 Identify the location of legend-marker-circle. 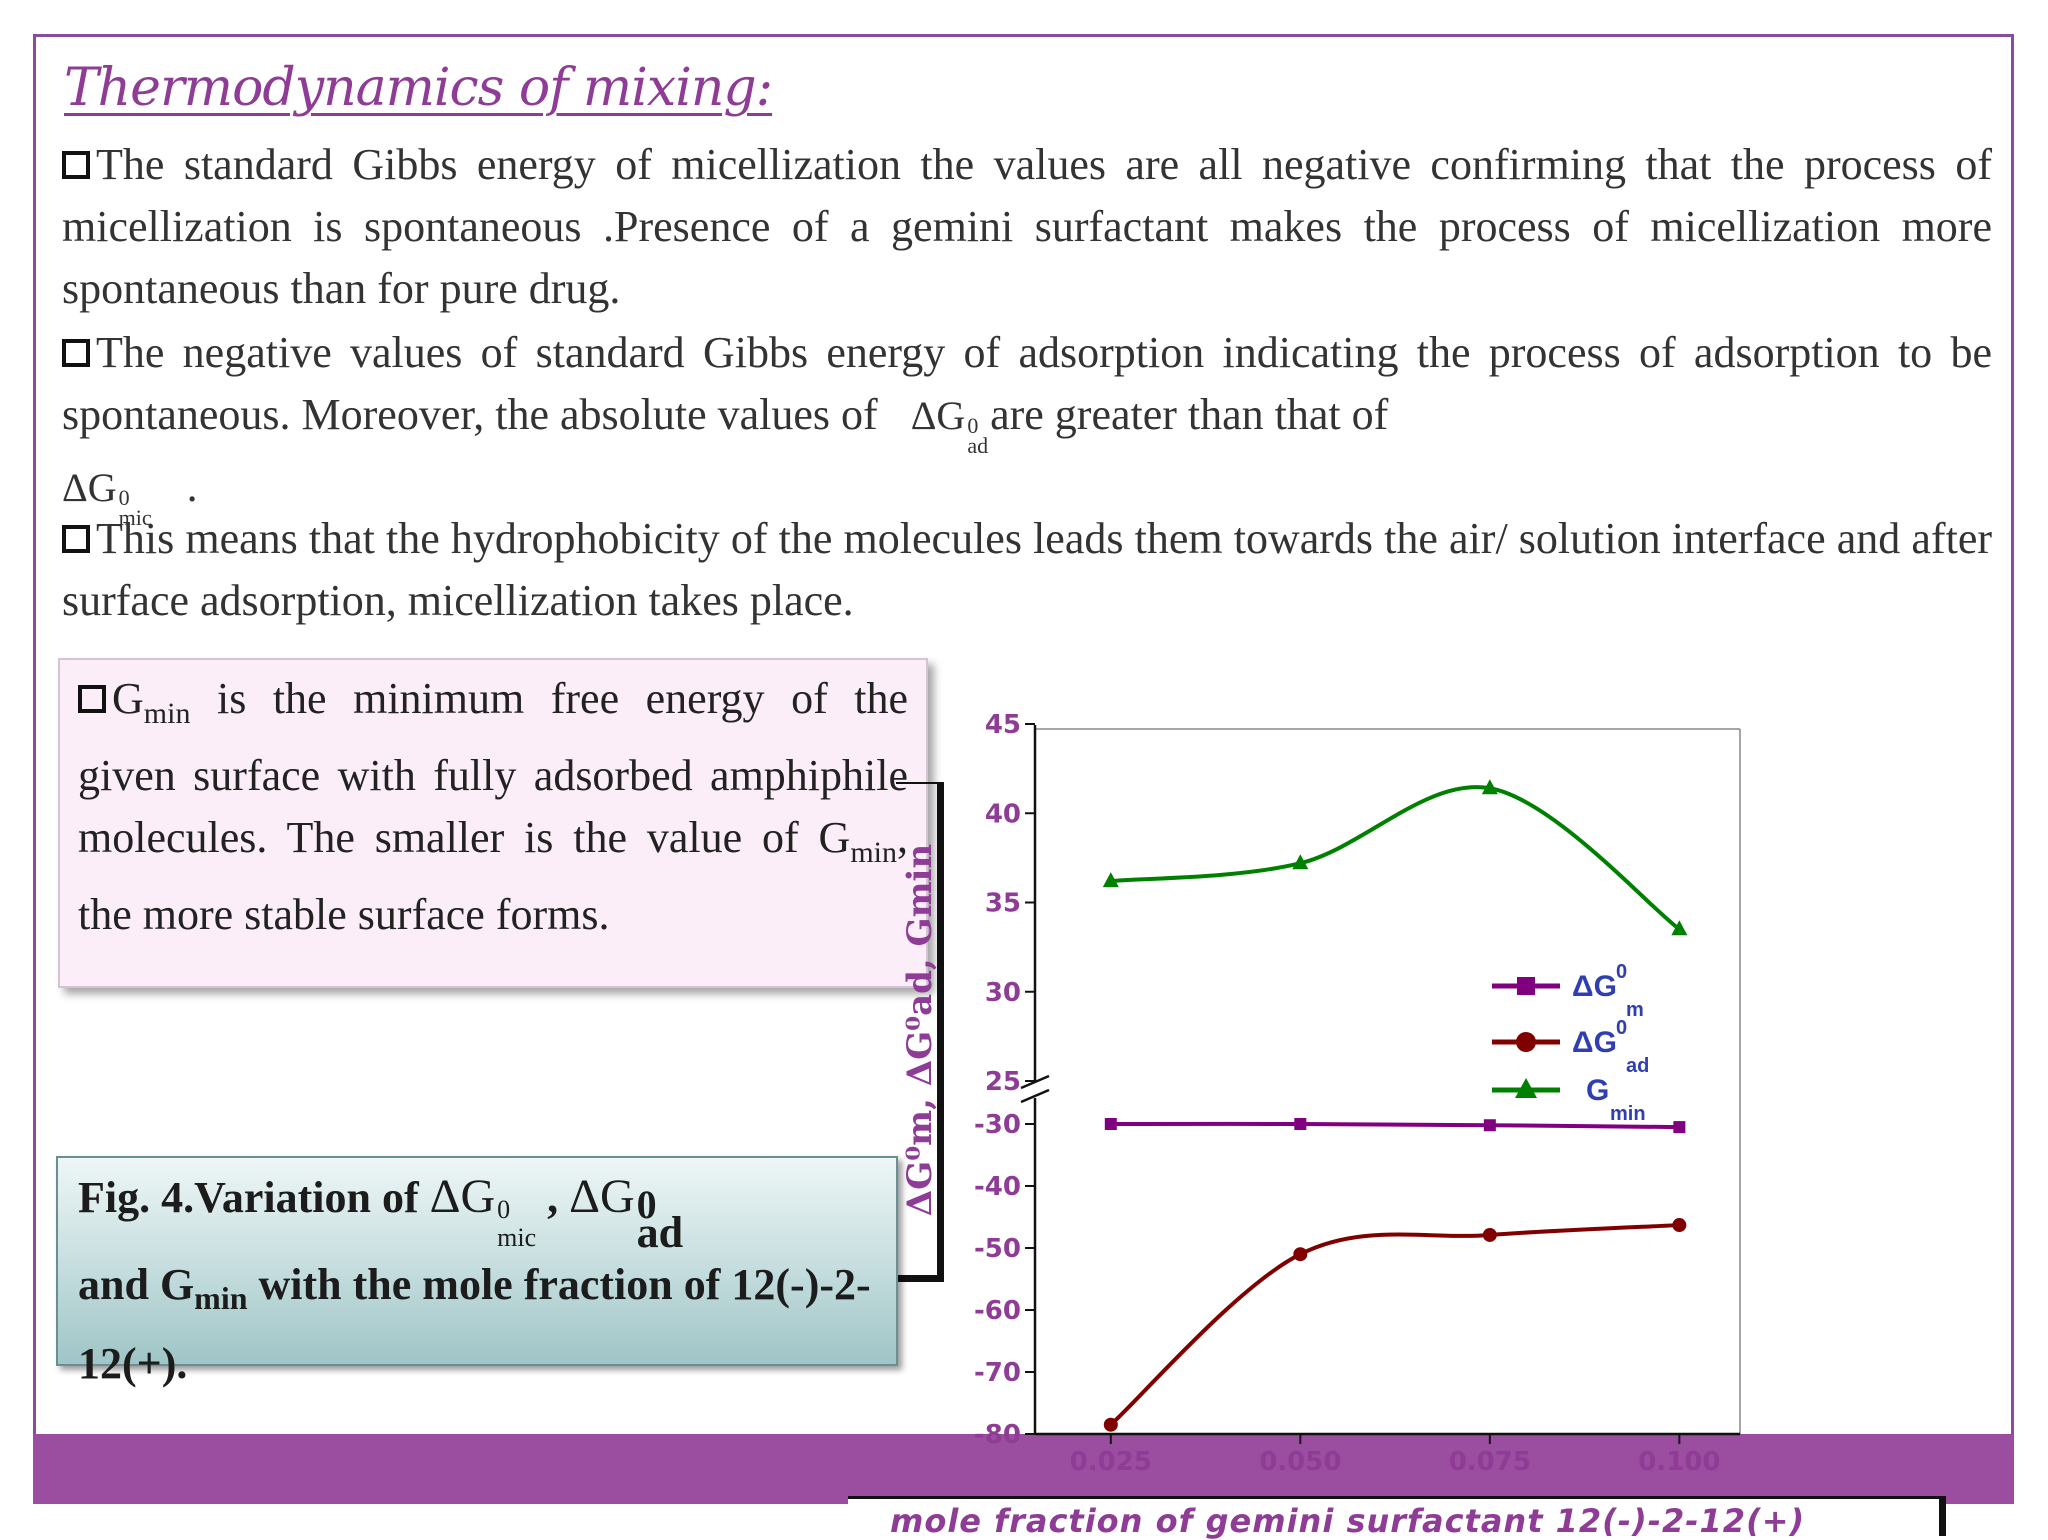
(1526, 1042).